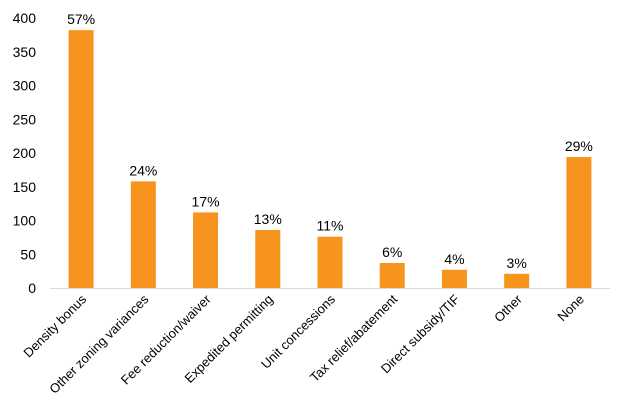  Describe the element at coordinates (81, 19) in the screenshot. I see `data-label: 57%` at that location.